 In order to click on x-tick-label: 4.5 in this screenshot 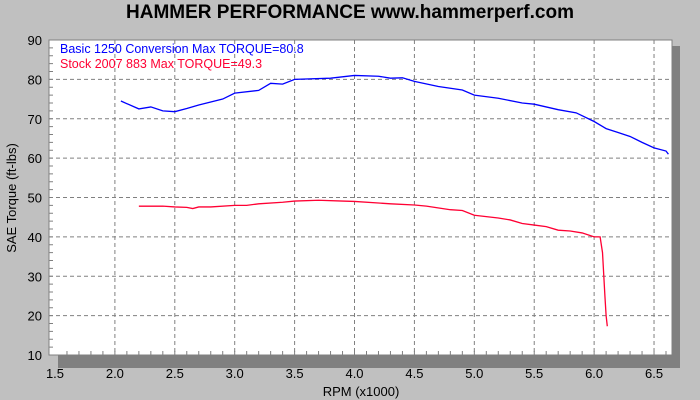, I will do `click(414, 373)`.